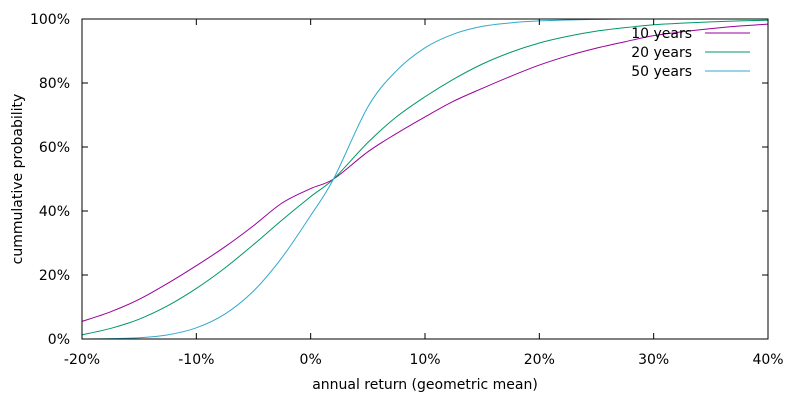 The image size is (800, 400). What do you see at coordinates (661, 72) in the screenshot?
I see `legend-label: 50 years` at bounding box center [661, 72].